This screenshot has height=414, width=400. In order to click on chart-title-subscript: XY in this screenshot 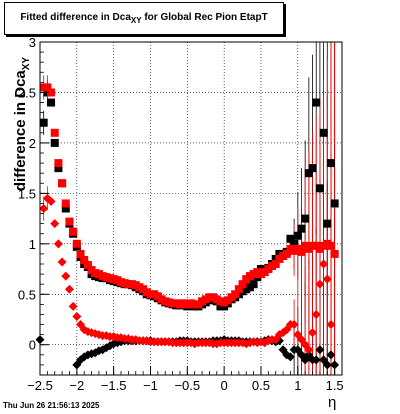, I will do `click(136, 20)`.